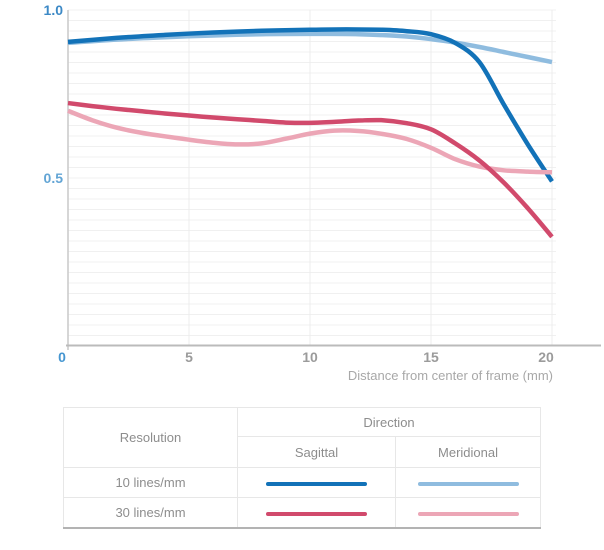  What do you see at coordinates (546, 357) in the screenshot?
I see `x-axis-tick-label-20: 20` at bounding box center [546, 357].